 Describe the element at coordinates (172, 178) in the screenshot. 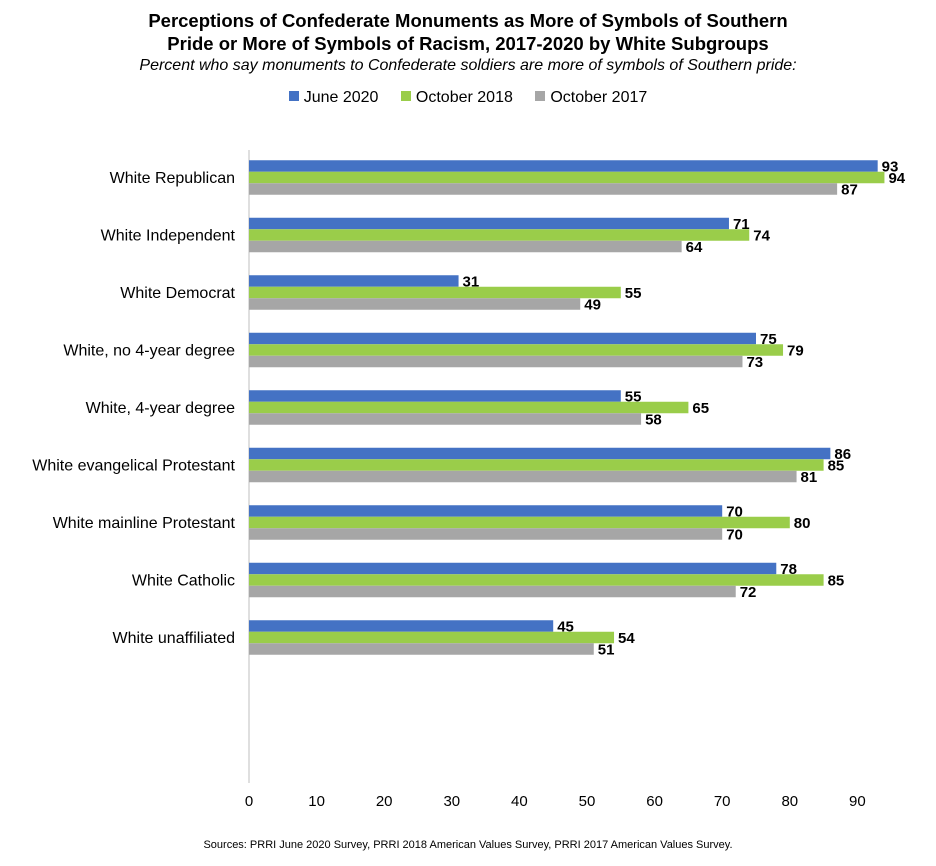

I see `category-label: White Republican` at that location.